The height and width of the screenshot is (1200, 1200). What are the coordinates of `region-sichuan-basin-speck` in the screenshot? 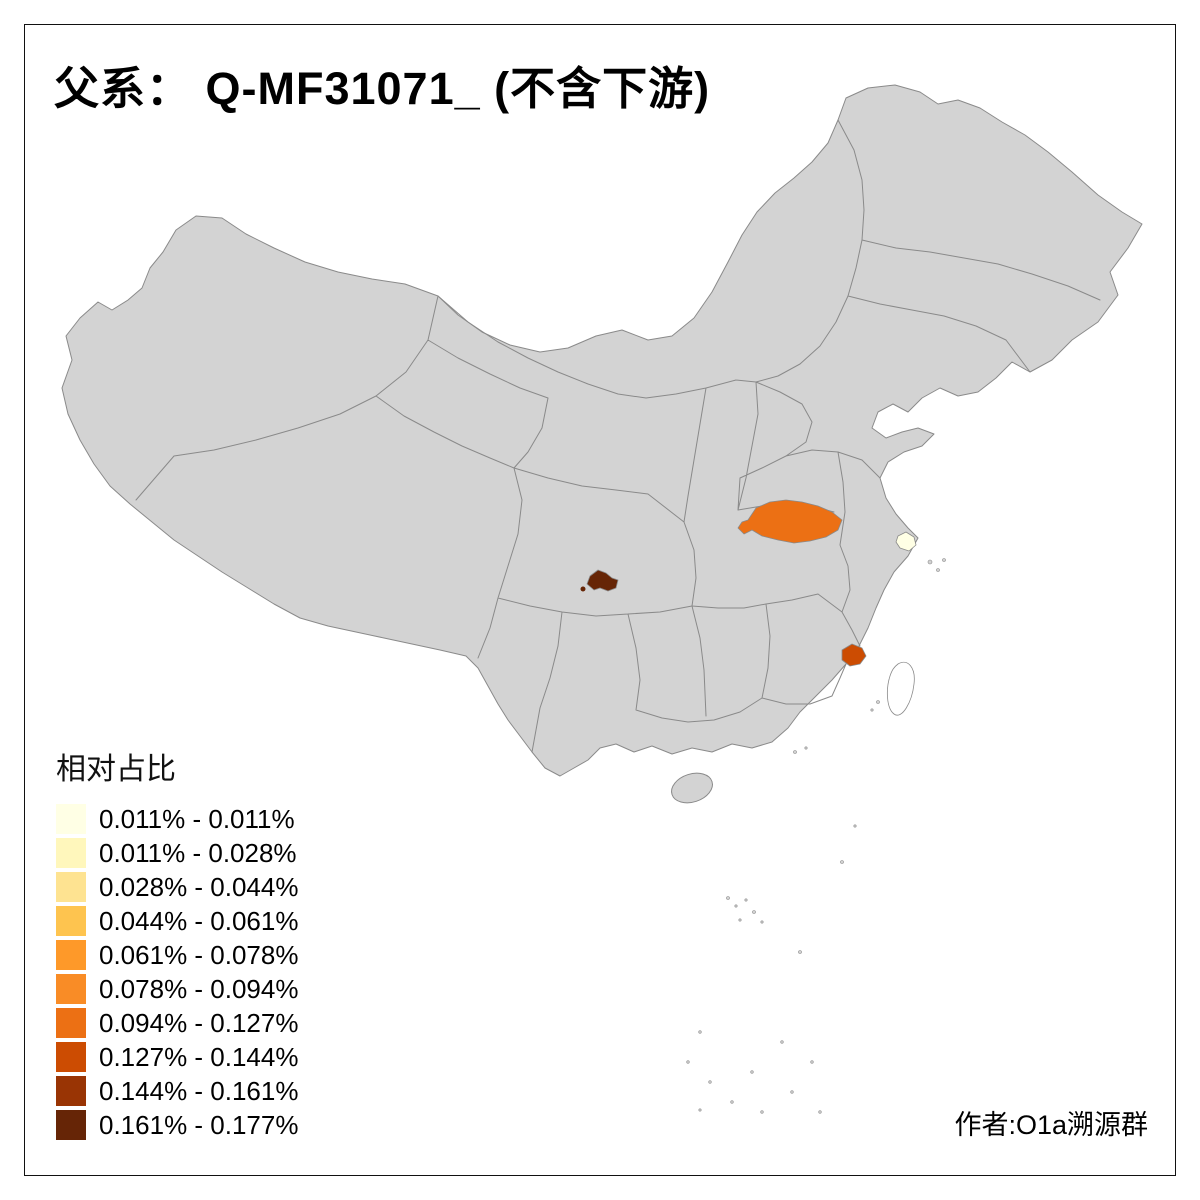 It's located at (583, 589).